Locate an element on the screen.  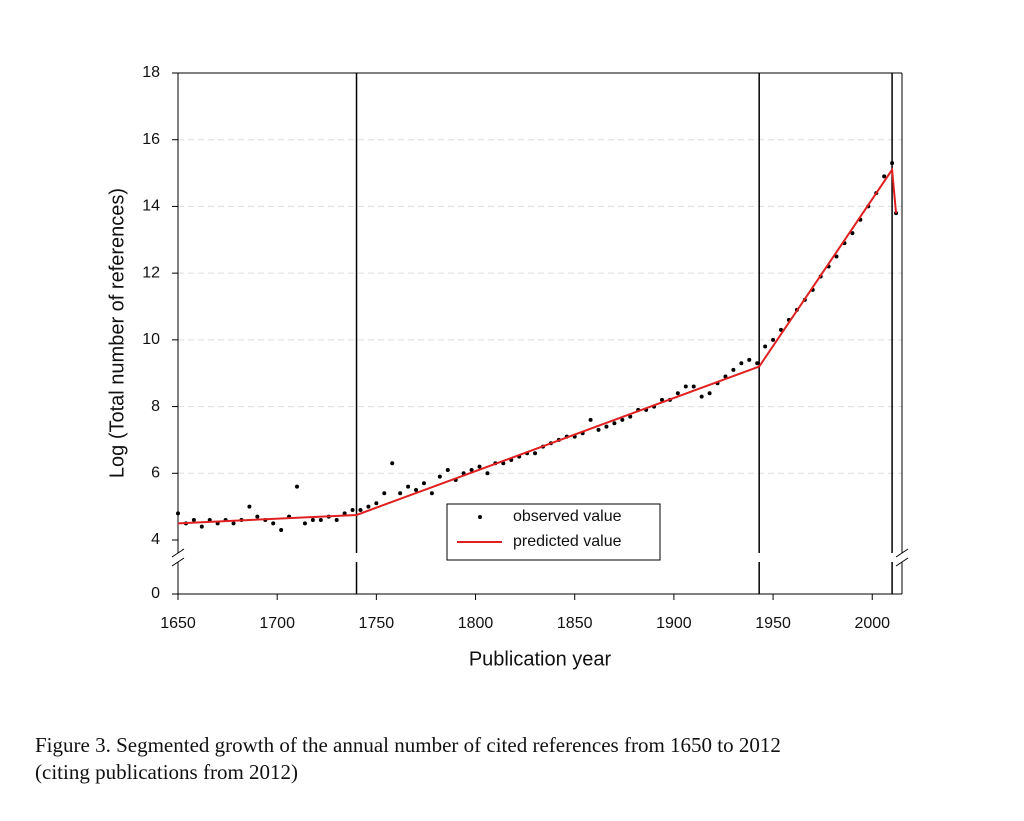
y-tick-label: 12 is located at coordinates (151, 272).